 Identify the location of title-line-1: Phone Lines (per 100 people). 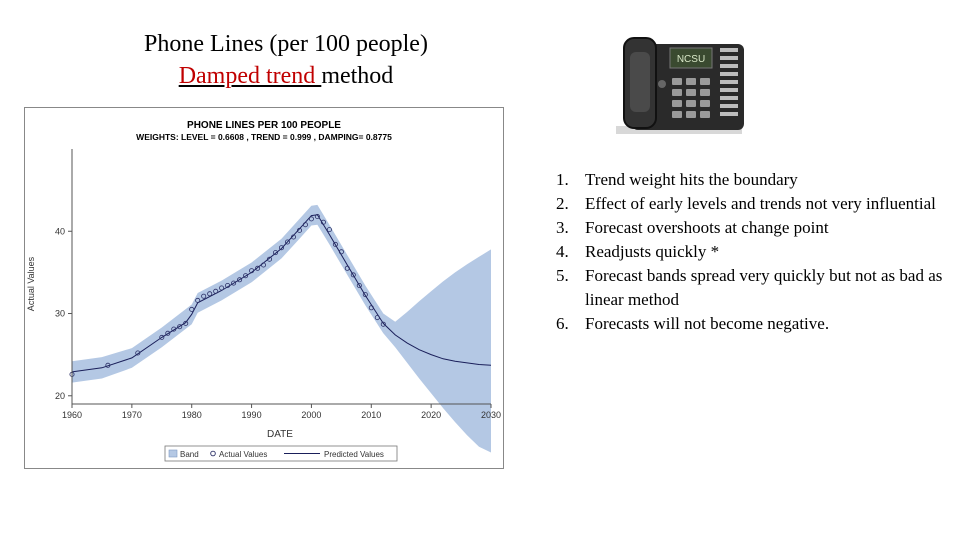
(286, 44).